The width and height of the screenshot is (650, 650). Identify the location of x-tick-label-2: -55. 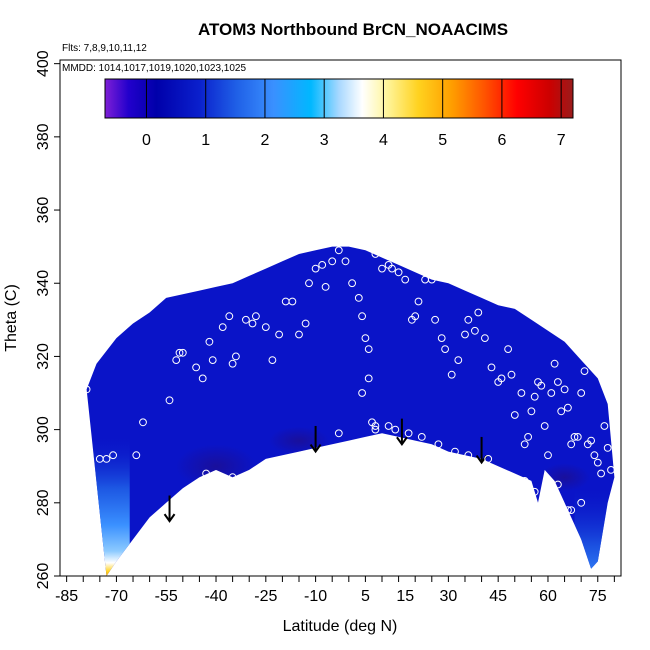
(166, 596).